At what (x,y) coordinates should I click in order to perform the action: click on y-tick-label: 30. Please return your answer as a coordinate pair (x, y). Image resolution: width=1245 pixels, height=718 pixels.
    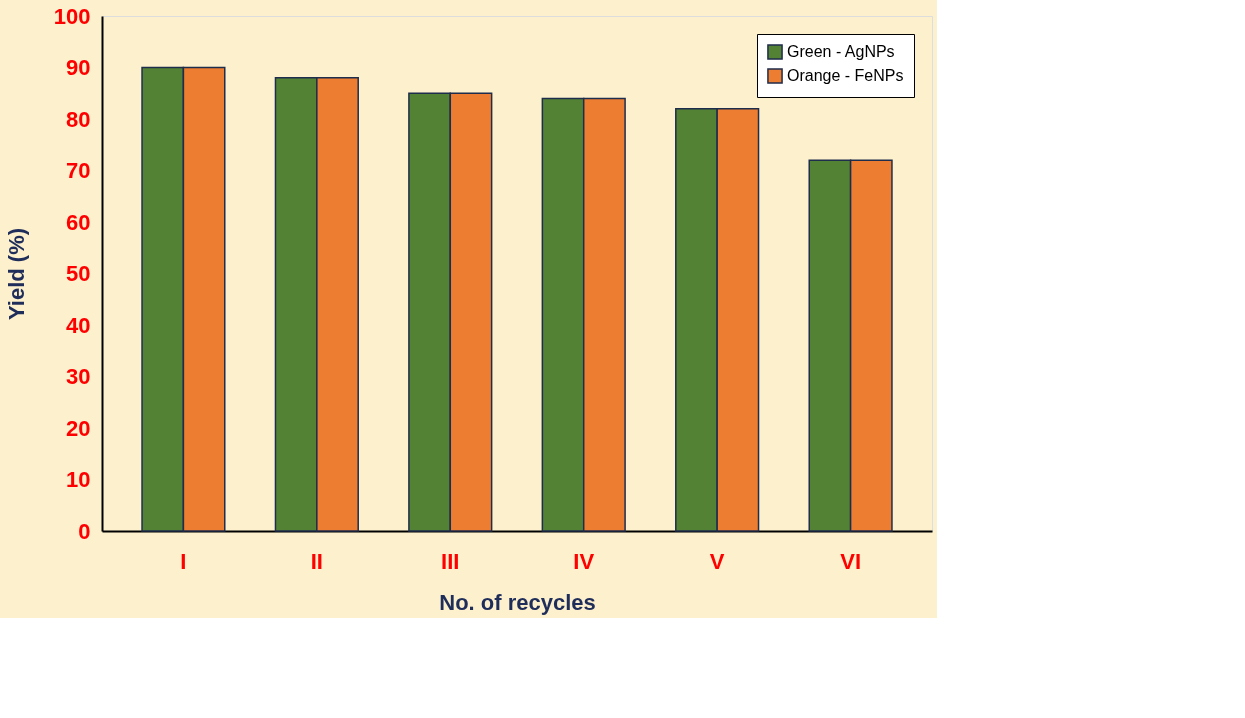
    Looking at the image, I should click on (78, 376).